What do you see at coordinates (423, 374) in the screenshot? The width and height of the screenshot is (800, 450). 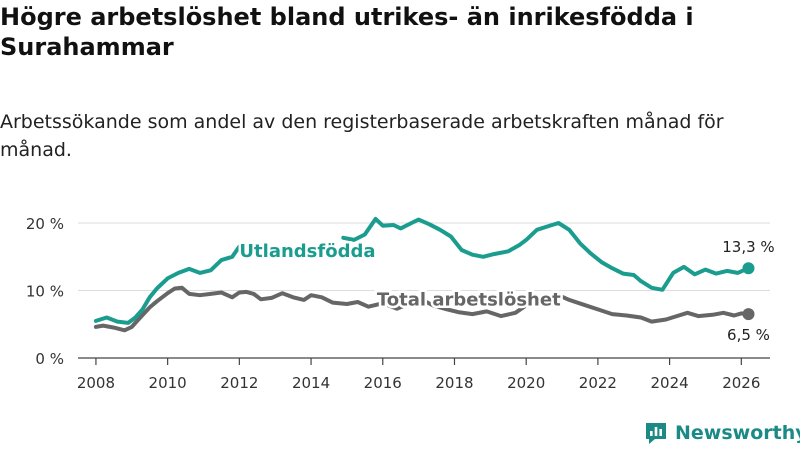 I see `x-axis: 2008 2010 2012 2014 2016 2018 2020 2022 2024 2026` at bounding box center [423, 374].